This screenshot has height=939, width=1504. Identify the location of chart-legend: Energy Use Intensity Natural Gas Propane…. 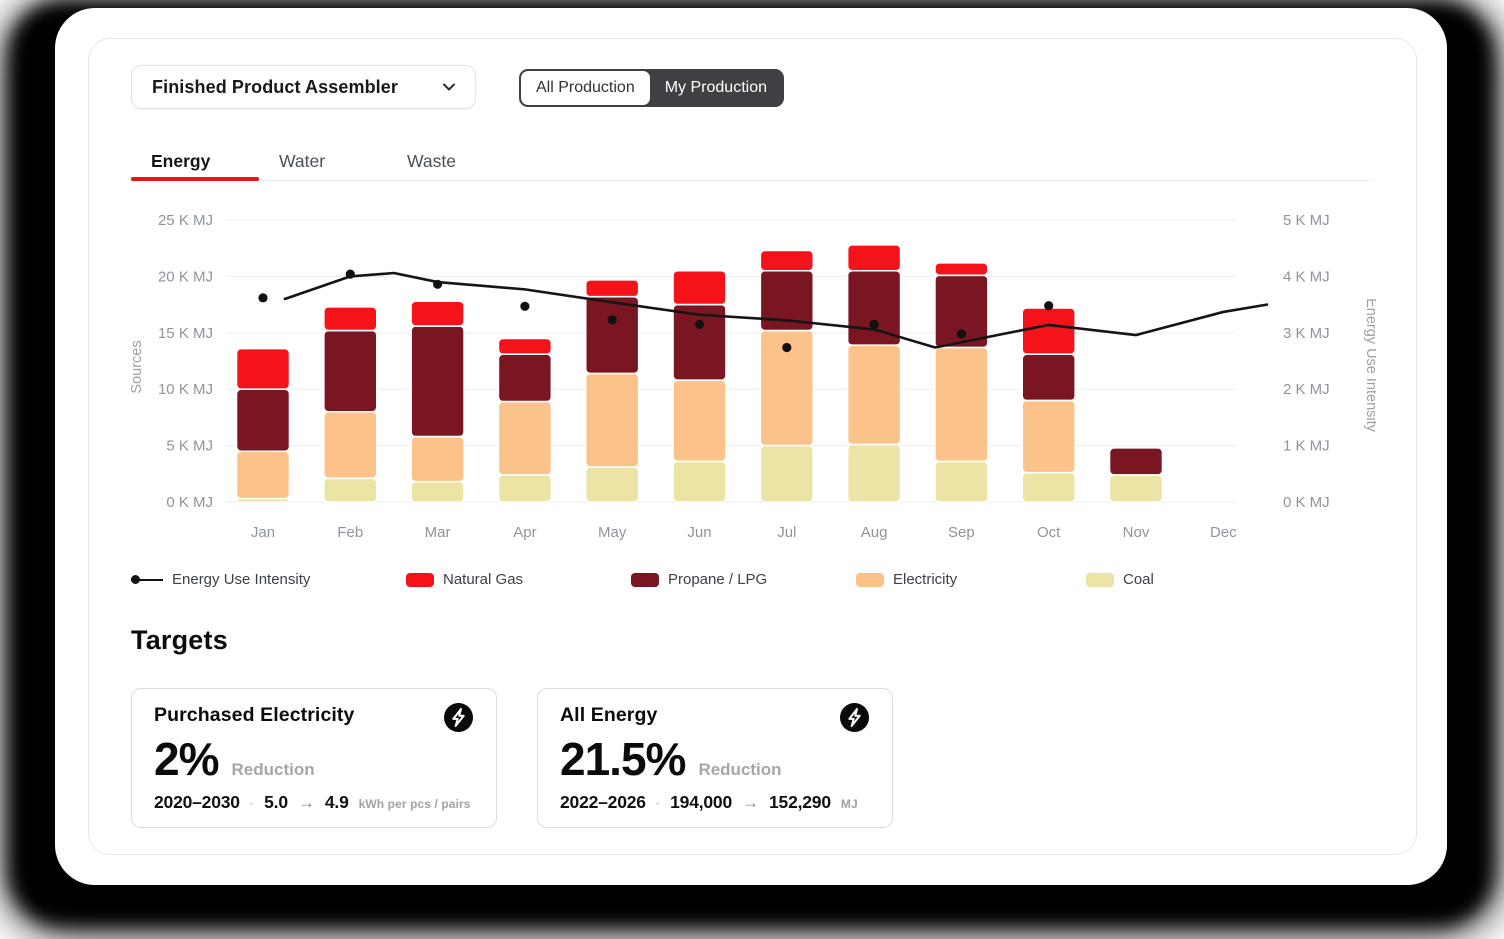
(752, 581).